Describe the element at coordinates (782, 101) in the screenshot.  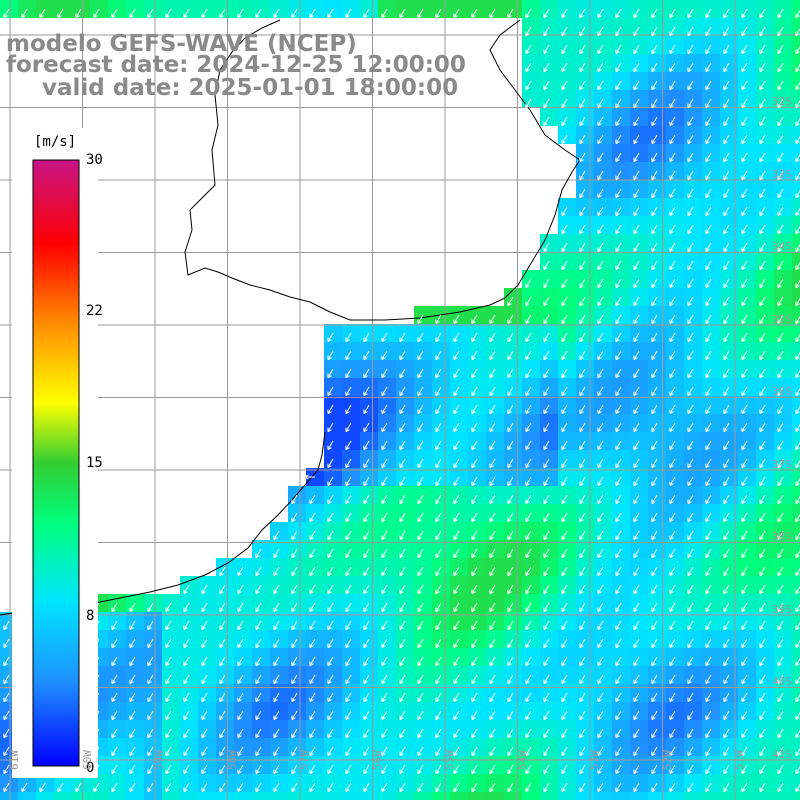
I see `latitude-label: 32S` at that location.